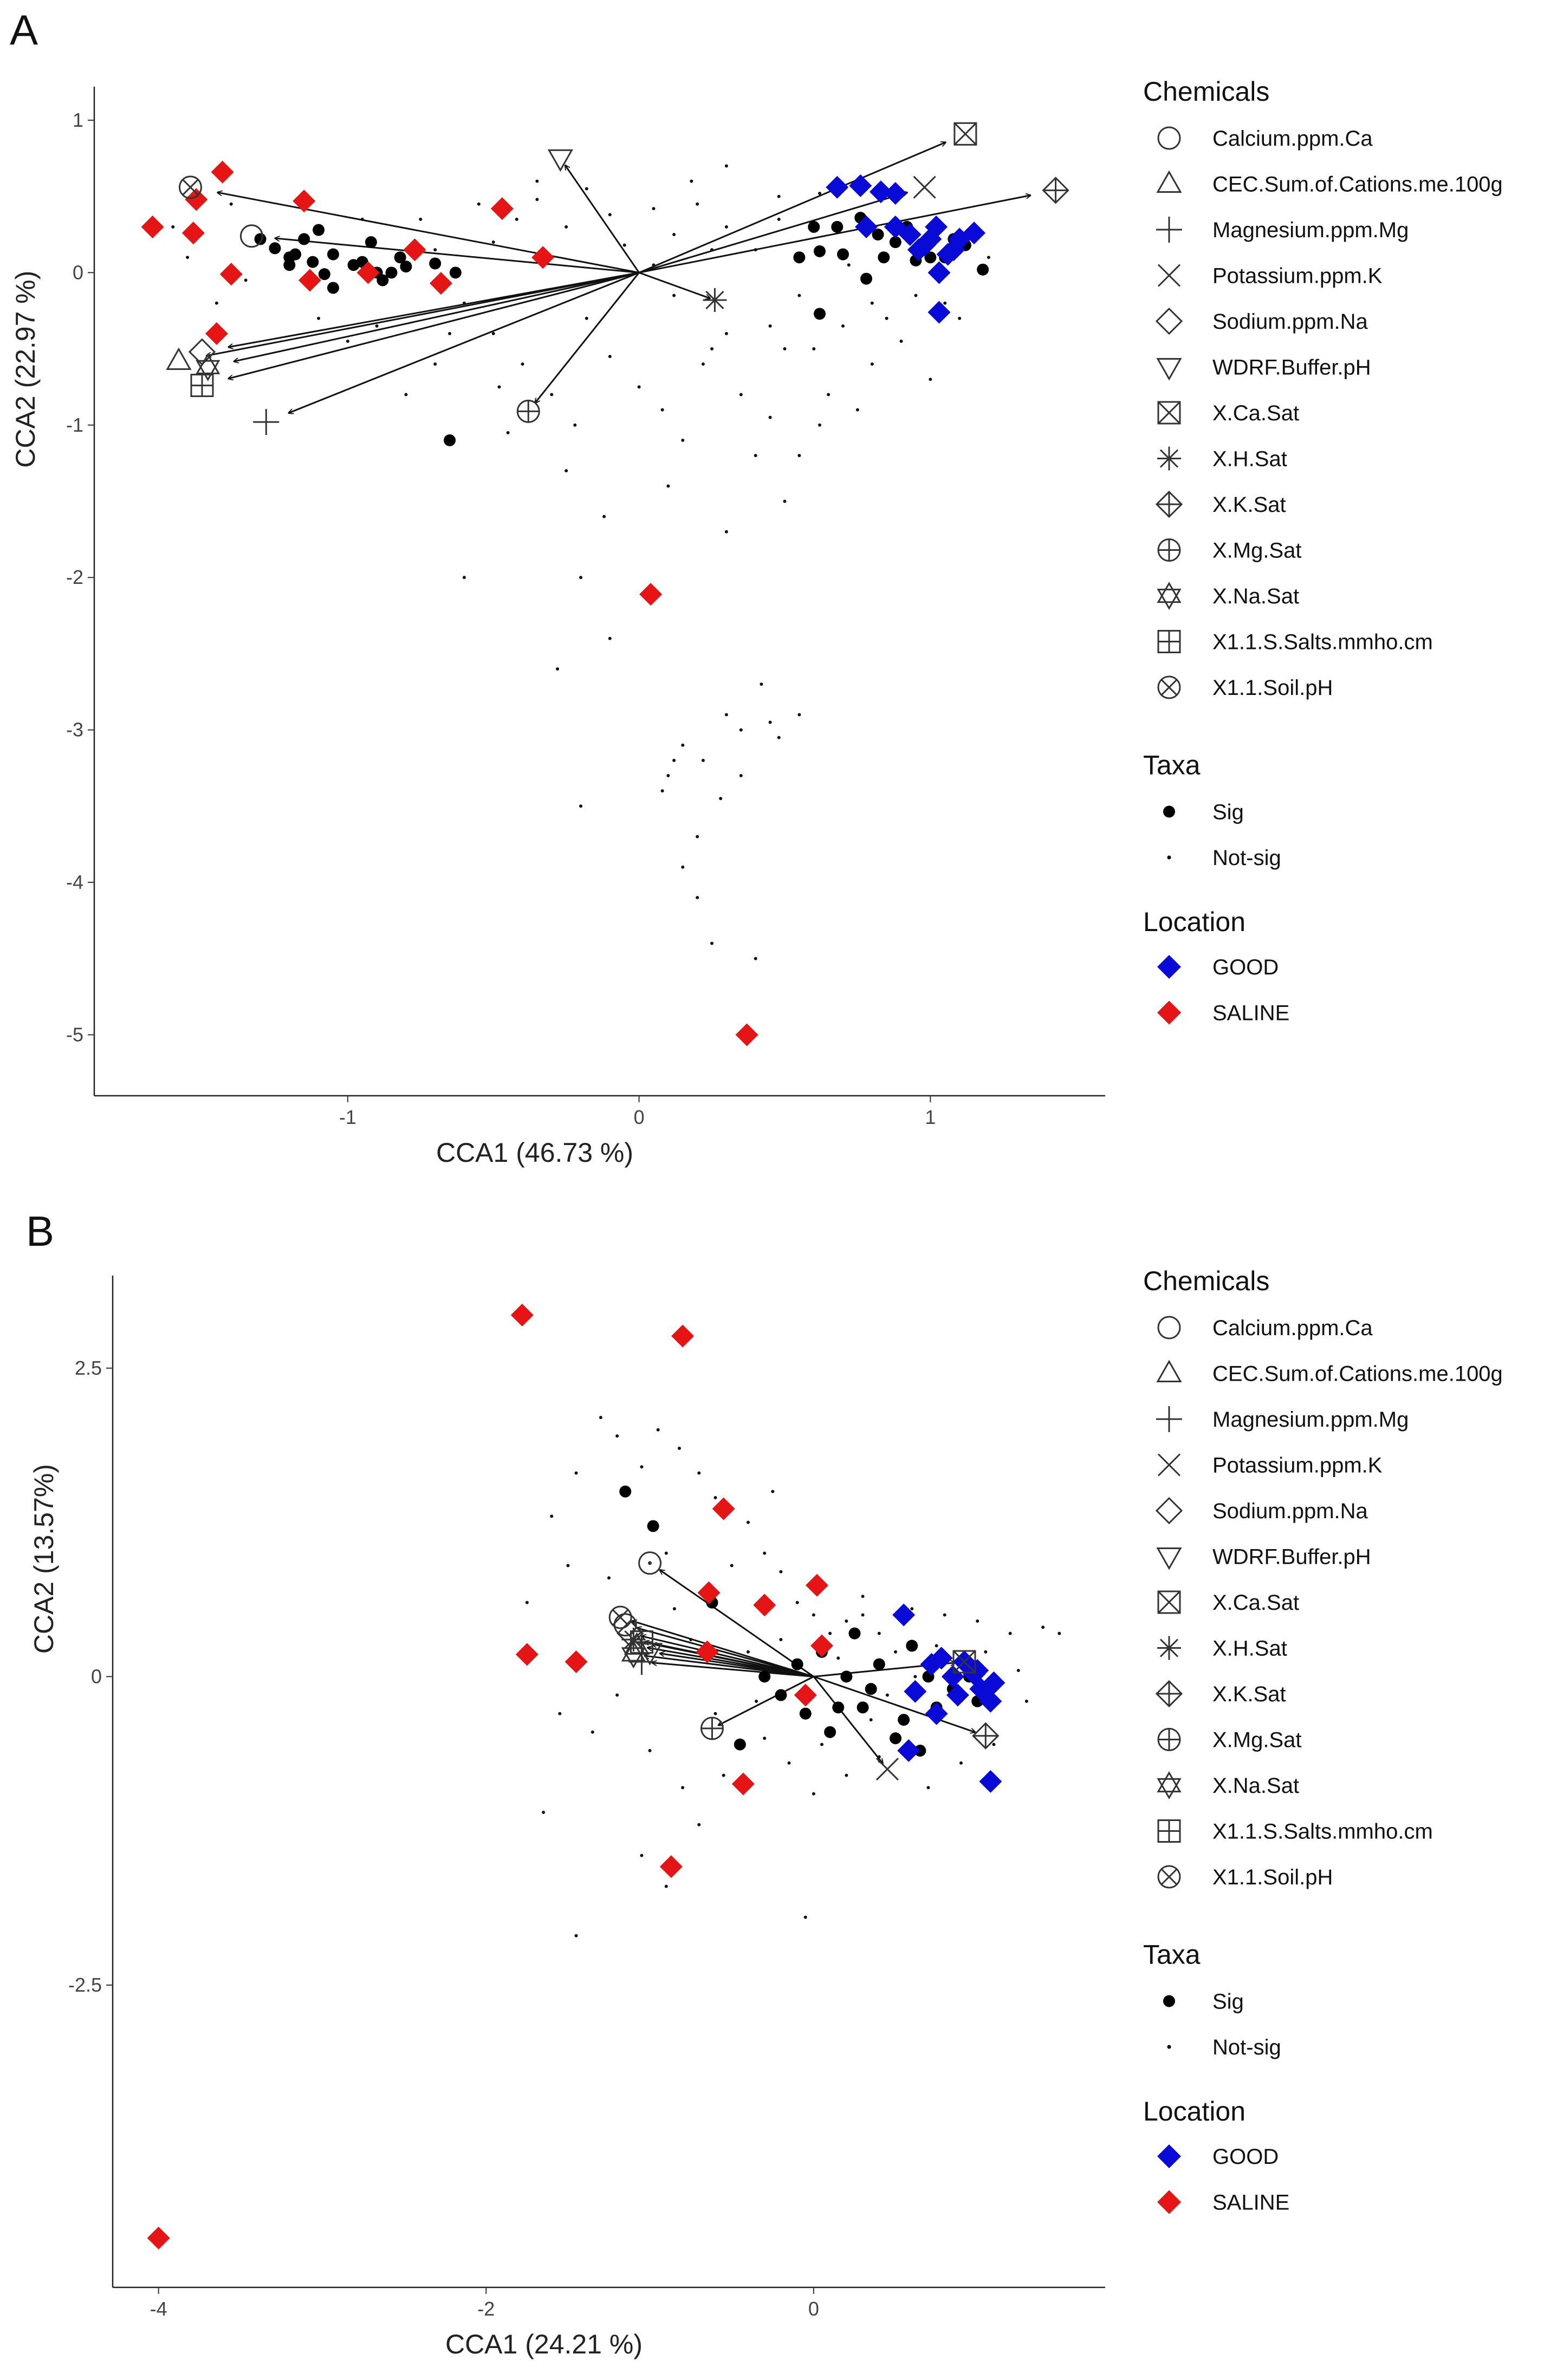  What do you see at coordinates (986, 1736) in the screenshot?
I see `chemical-x-k-sat-marker` at bounding box center [986, 1736].